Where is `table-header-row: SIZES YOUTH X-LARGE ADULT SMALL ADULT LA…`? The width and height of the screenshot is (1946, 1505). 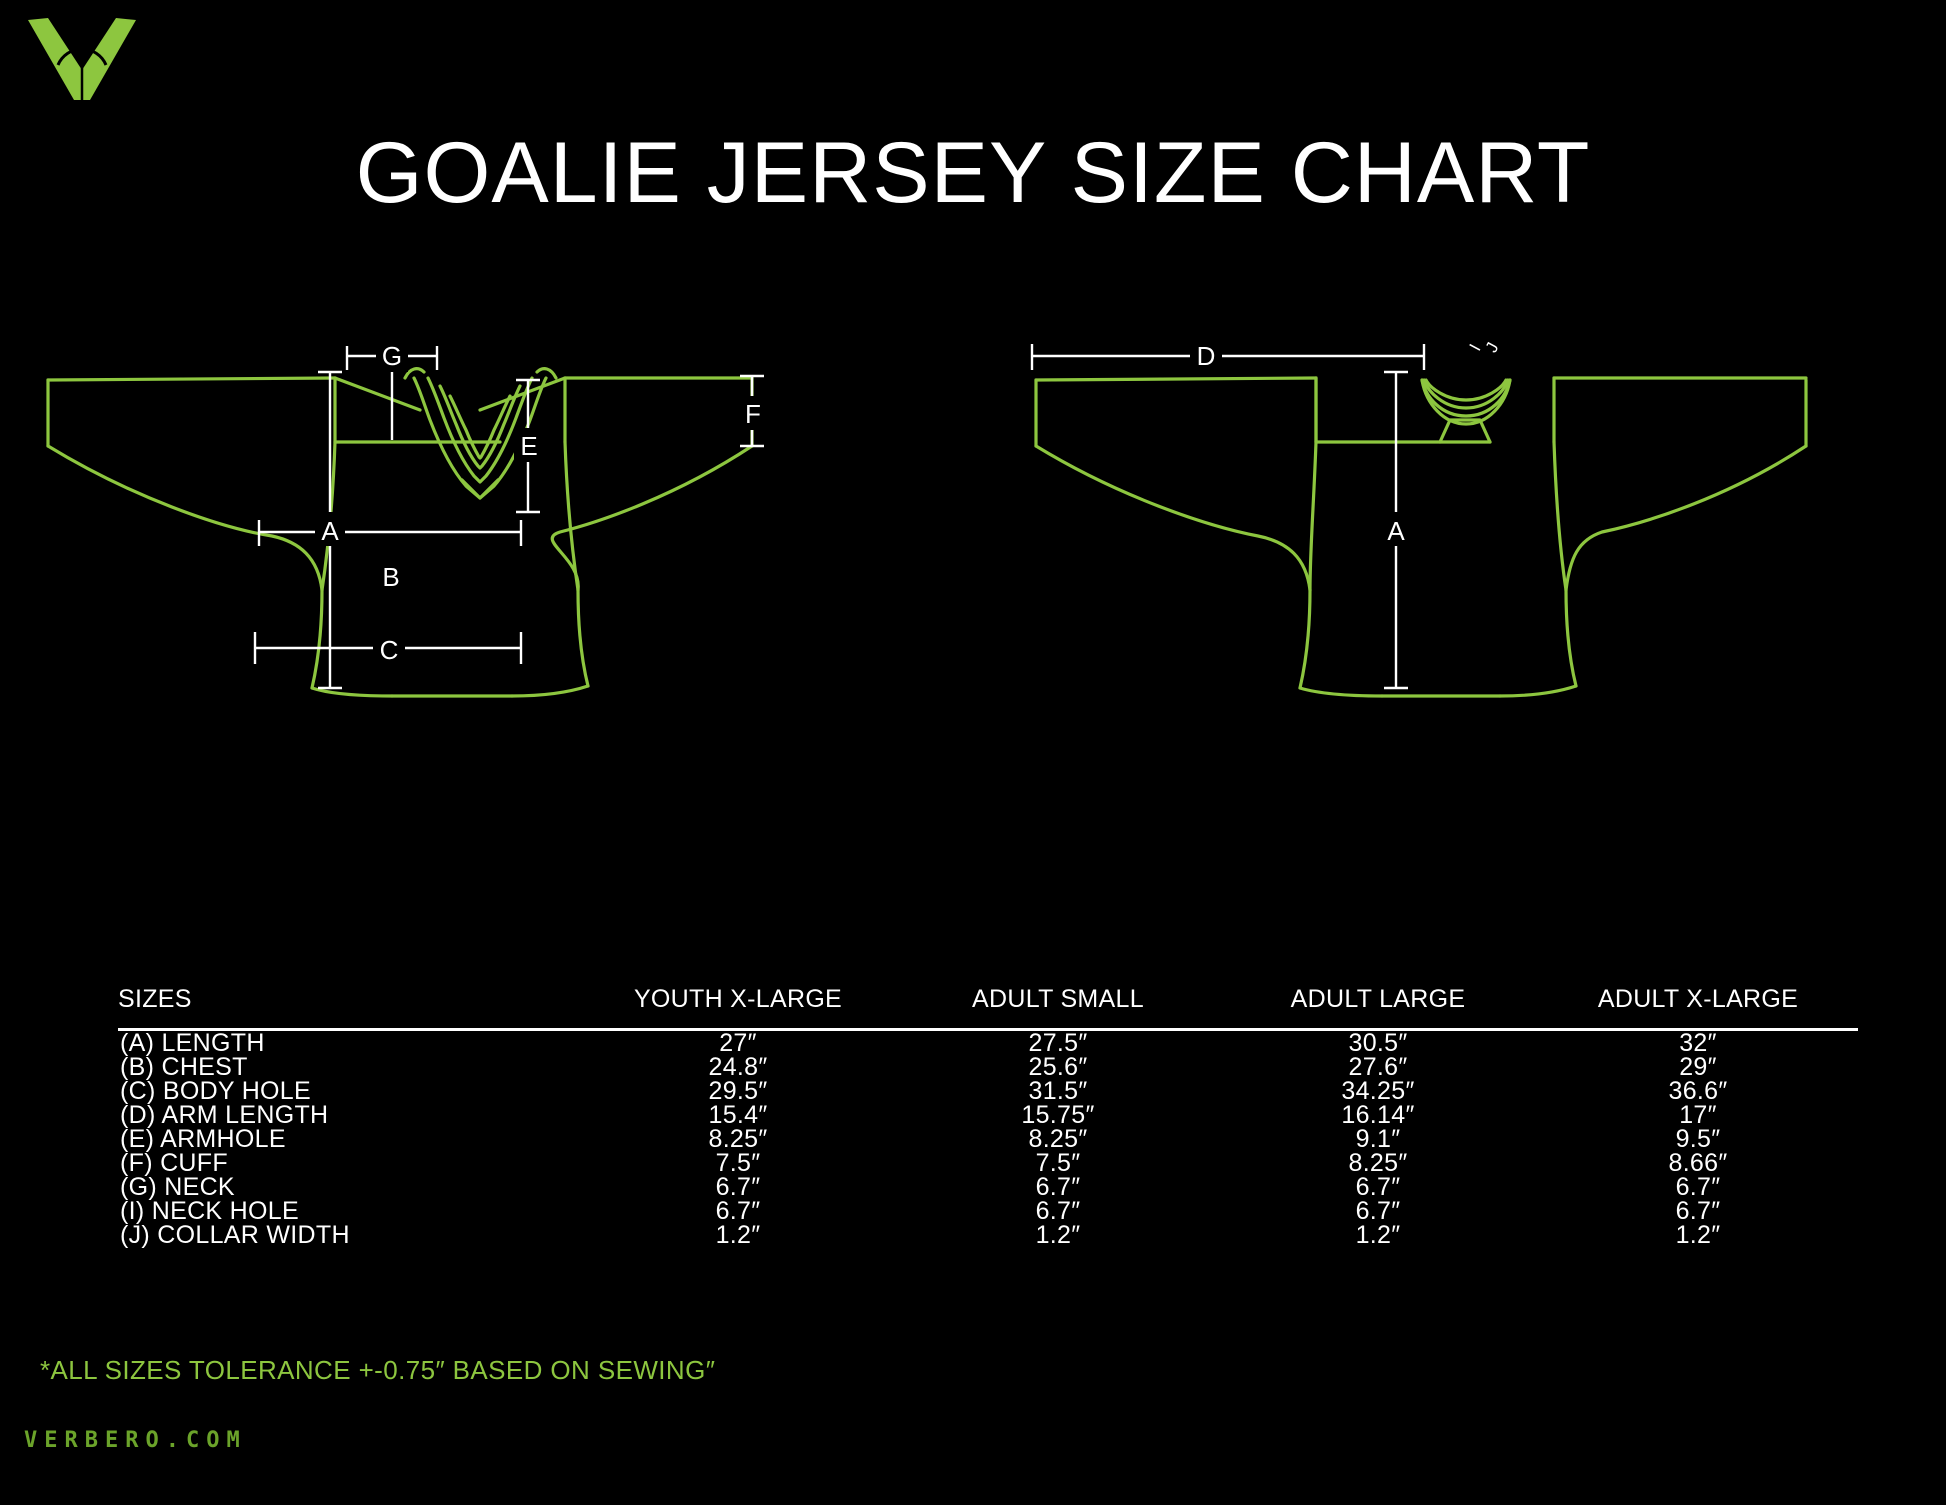
table-header-row: SIZES YOUTH X-LARGE ADULT SMALL ADULT LA… is located at coordinates (988, 1007).